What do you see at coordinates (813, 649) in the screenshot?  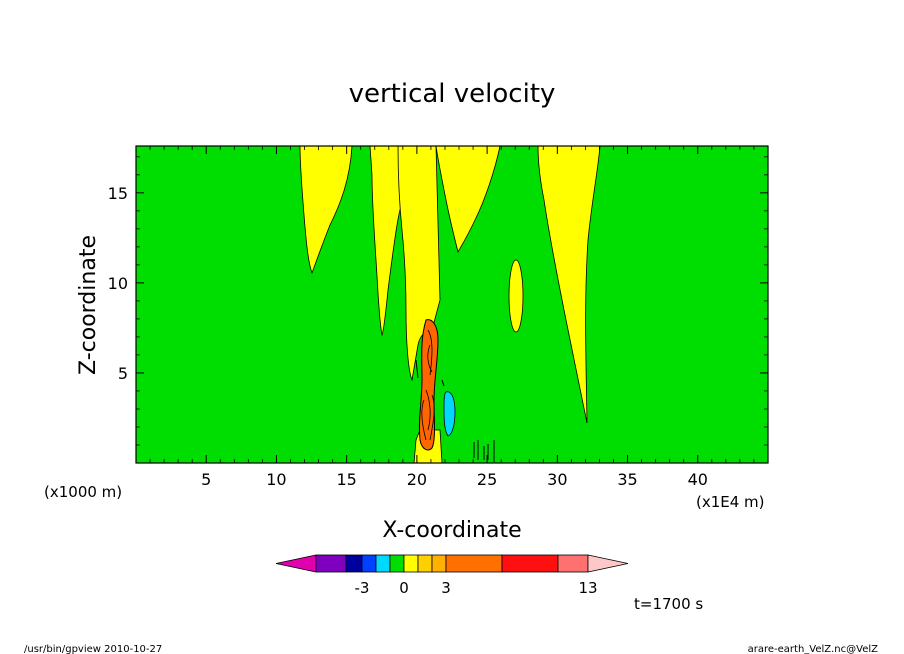 I see `footer-right: arare-earth_VelZ.nc@VelZ` at bounding box center [813, 649].